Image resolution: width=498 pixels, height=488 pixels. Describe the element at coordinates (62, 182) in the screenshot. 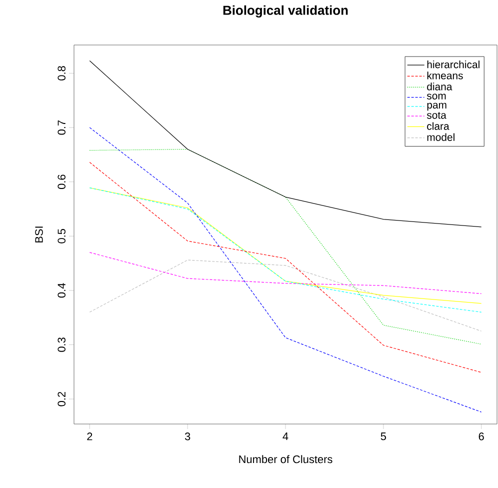

I see `y-tick-label: 0.6` at that location.